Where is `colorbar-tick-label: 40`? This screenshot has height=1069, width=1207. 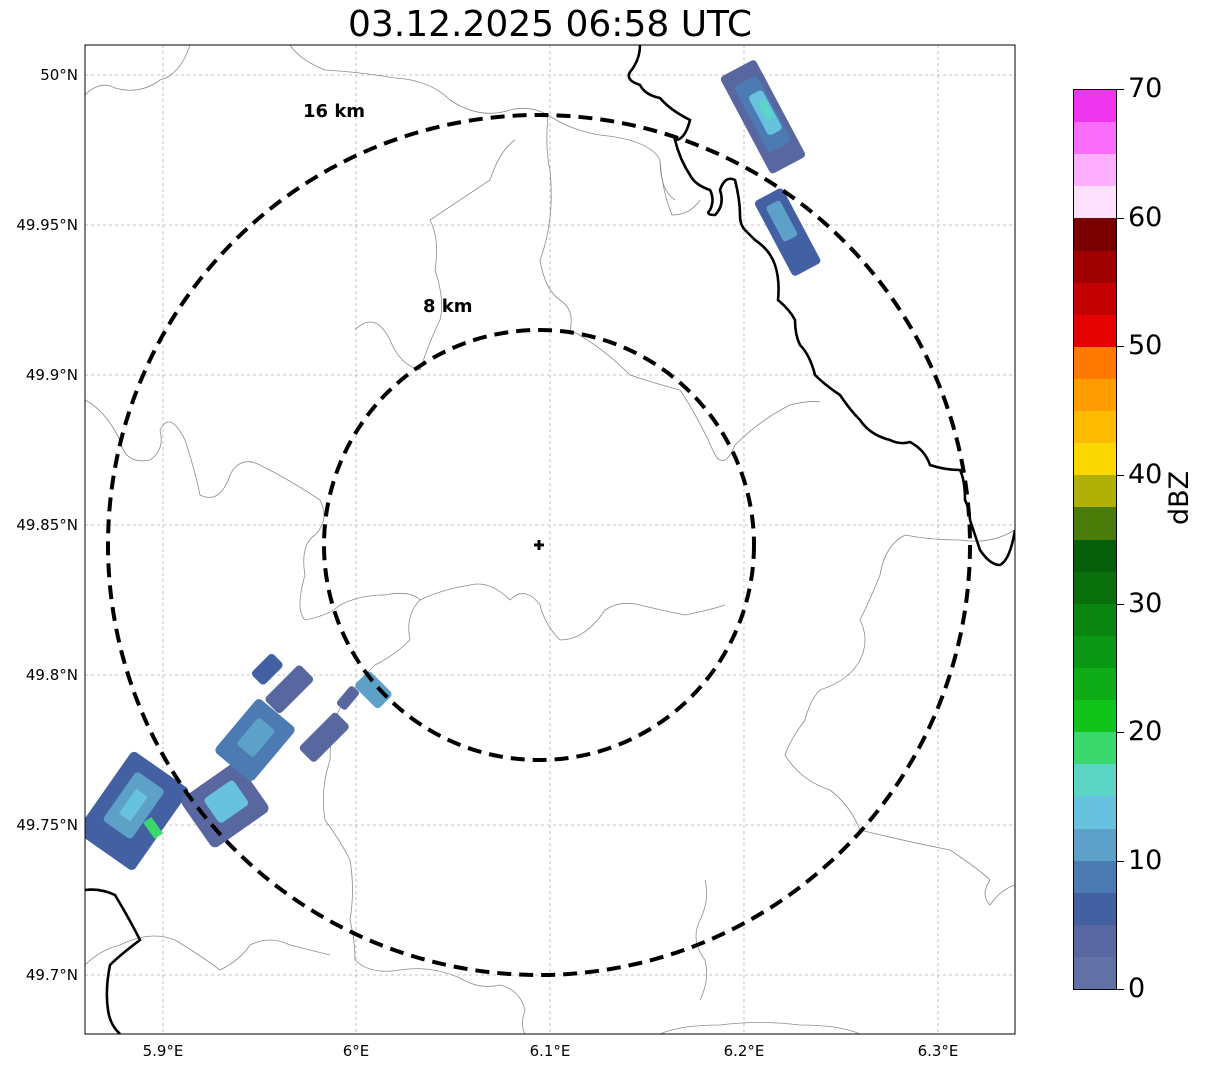 colorbar-tick-label: 40 is located at coordinates (1145, 474).